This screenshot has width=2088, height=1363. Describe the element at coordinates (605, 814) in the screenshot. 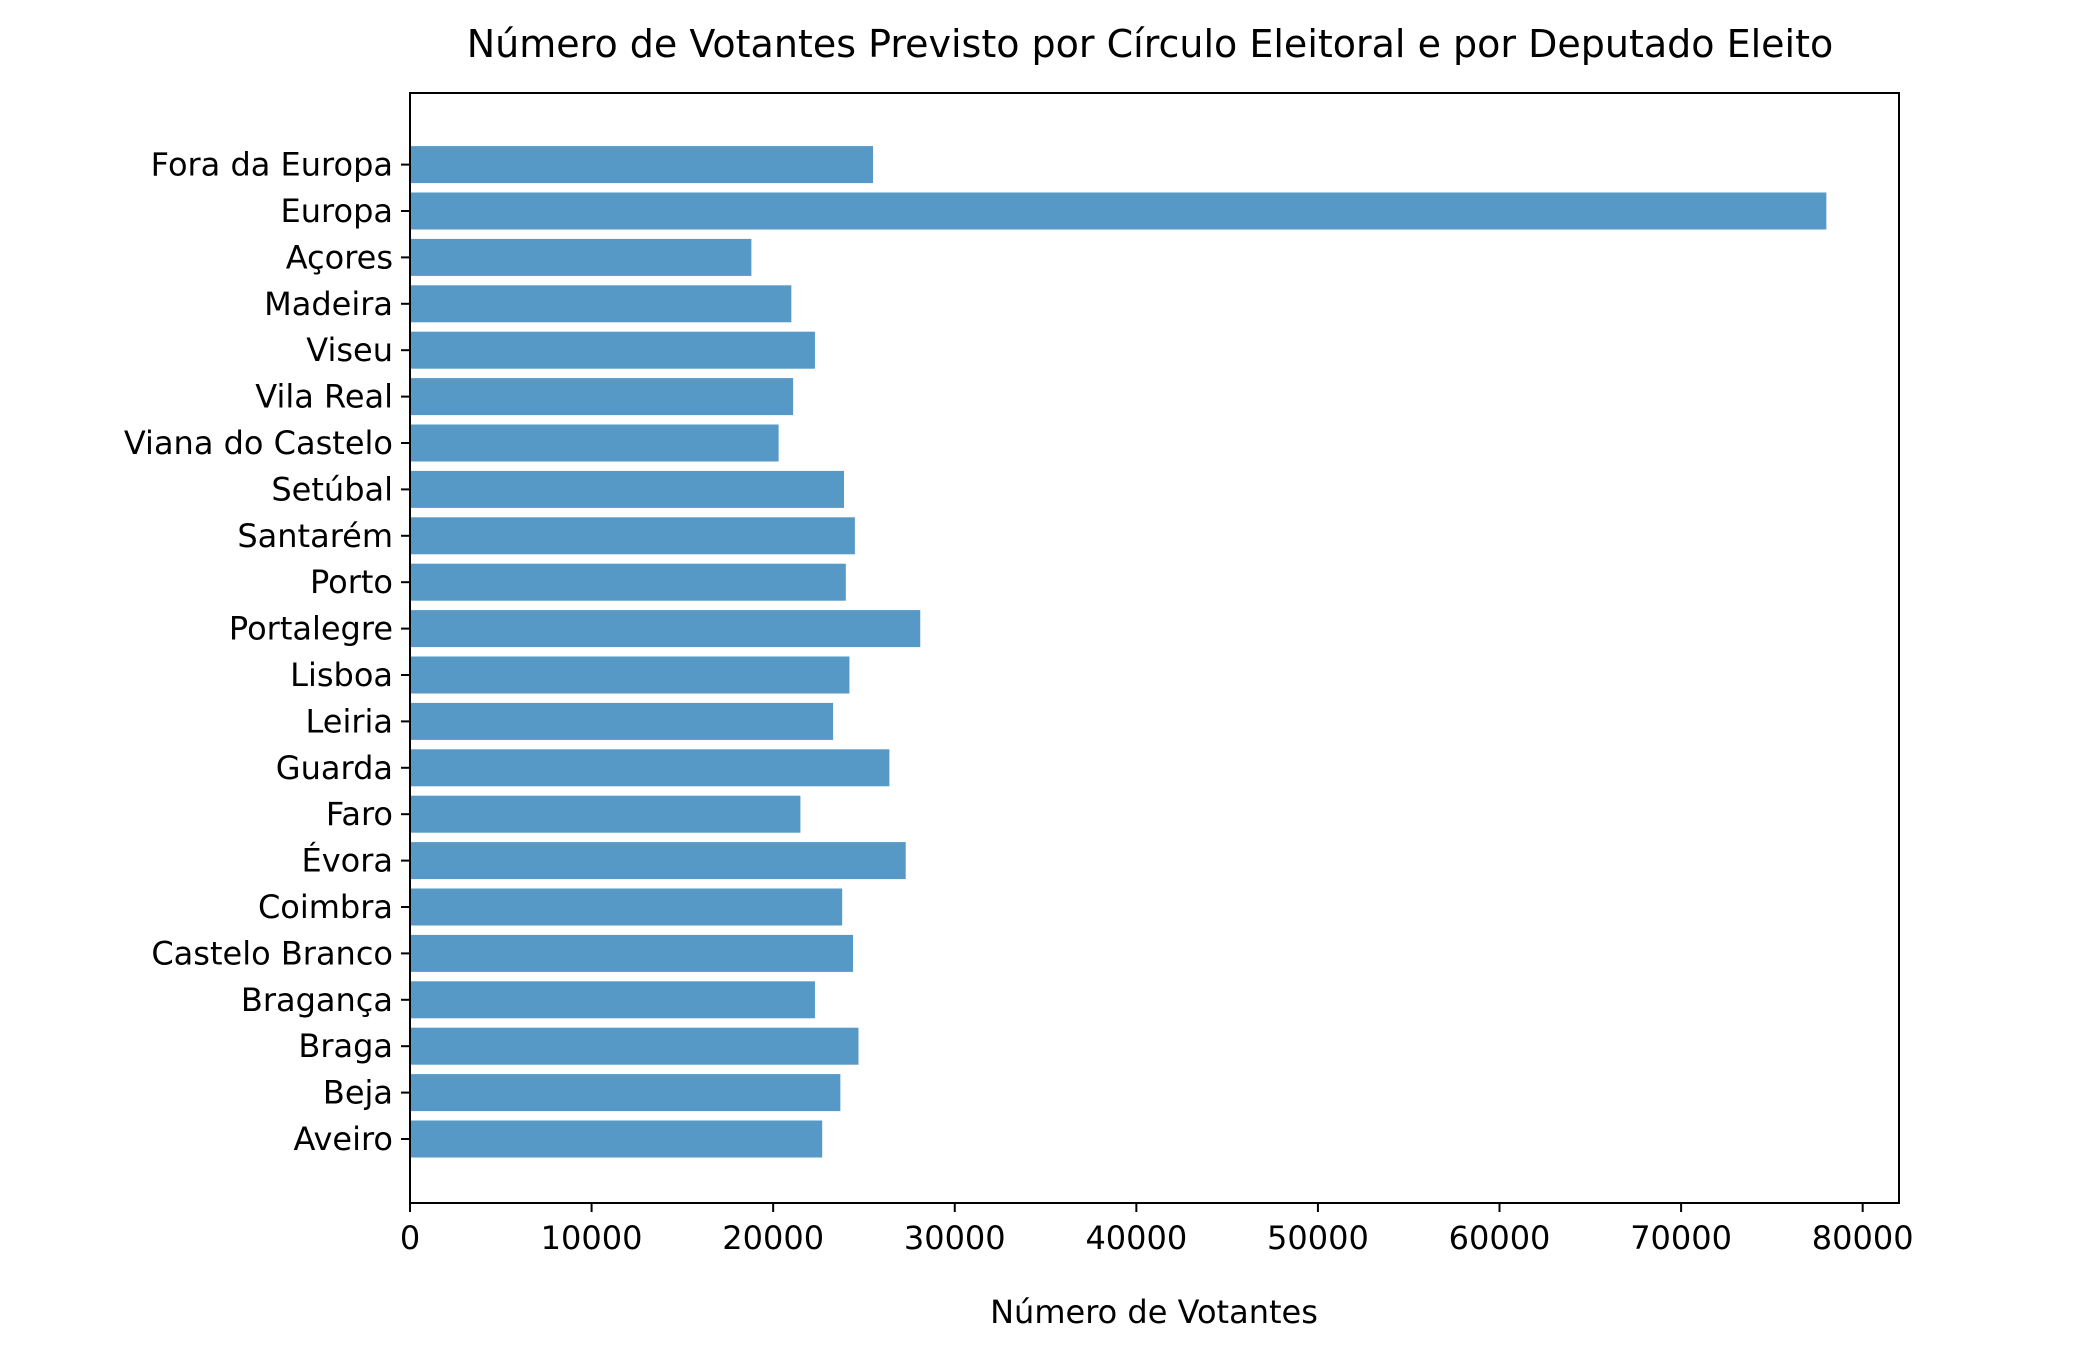

I see `bar-faro` at that location.